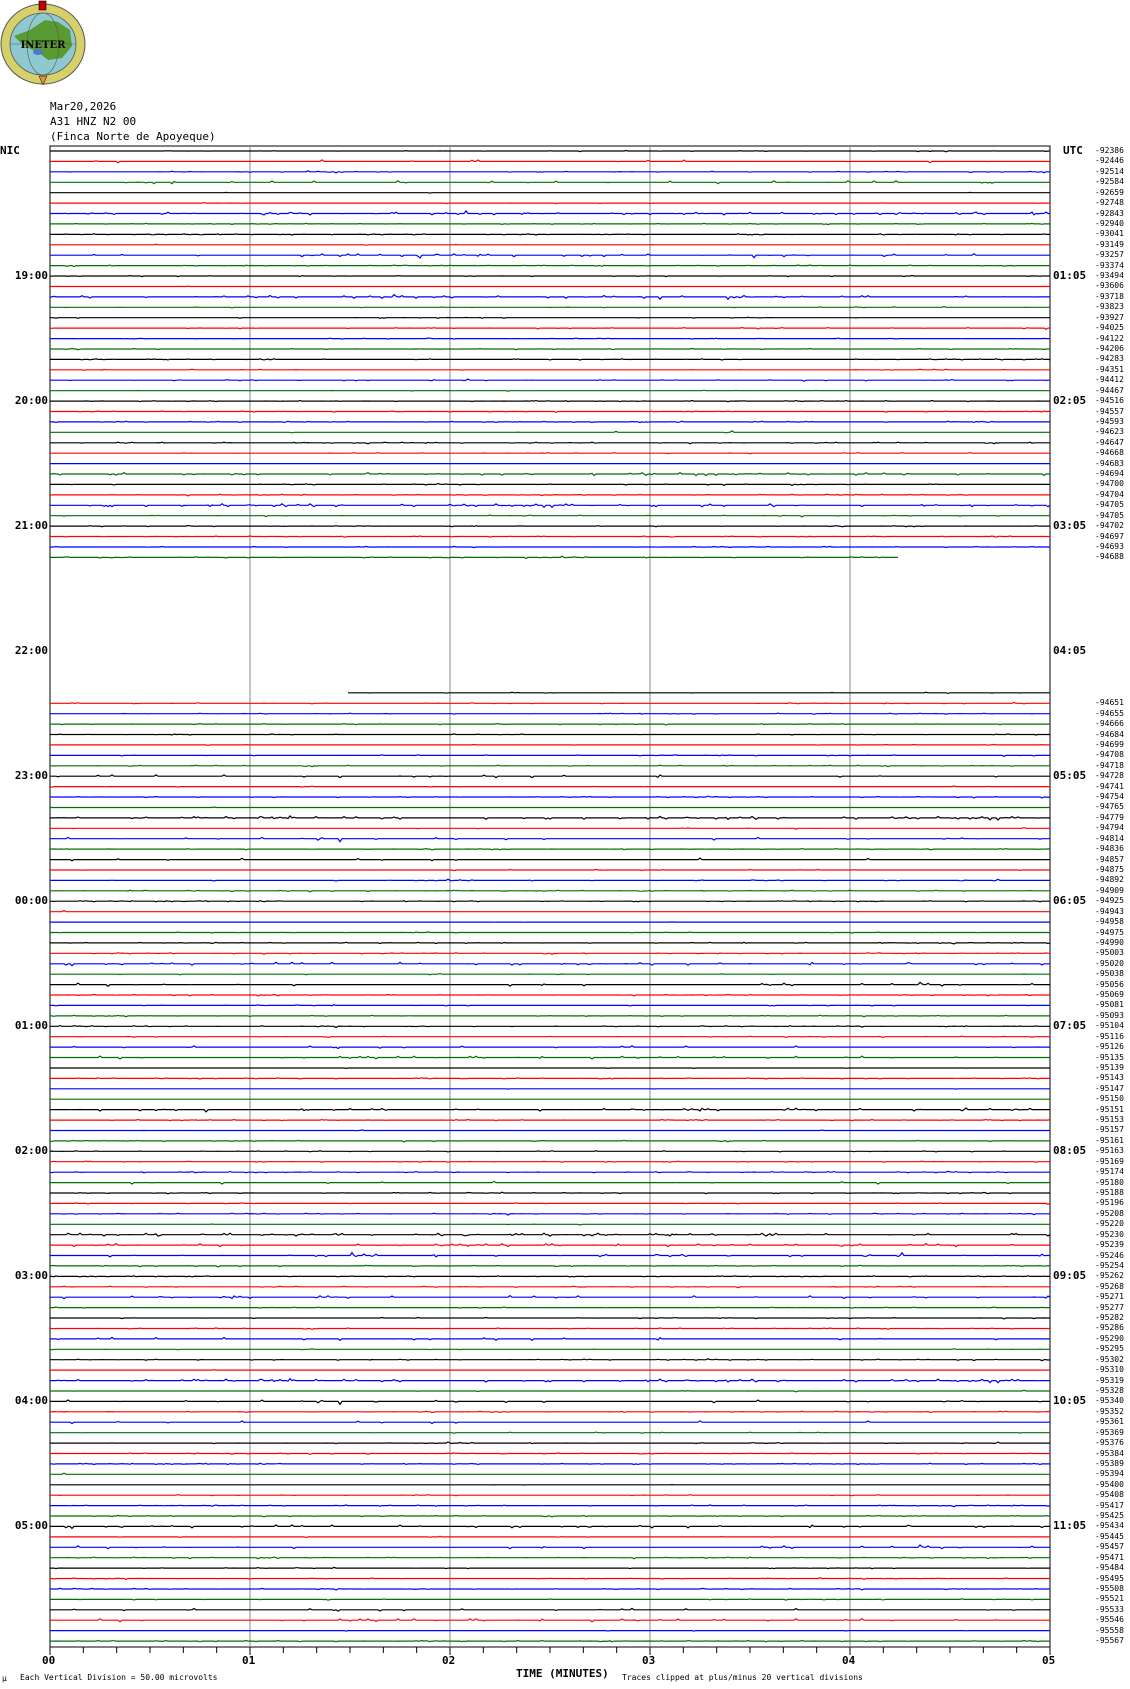 The image size is (1130, 1689). What do you see at coordinates (1109, 849) in the screenshot?
I see `trace-offset-label: -94836` at bounding box center [1109, 849].